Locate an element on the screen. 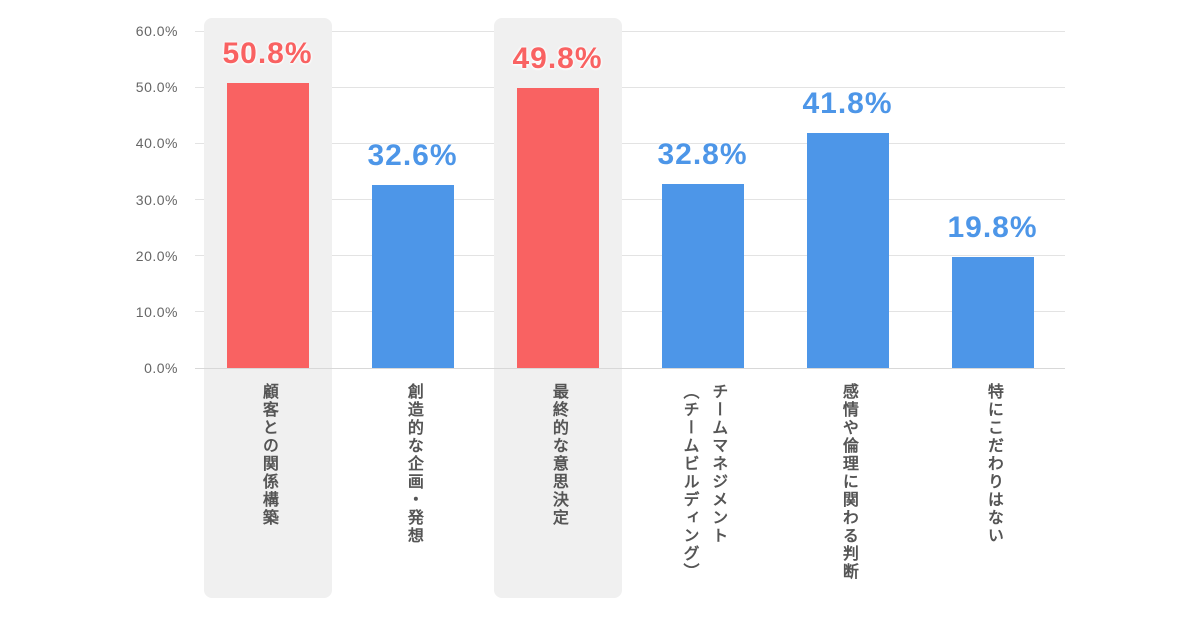 The width and height of the screenshot is (1200, 630). category-label: 最終的な意思決定 is located at coordinates (558, 455).